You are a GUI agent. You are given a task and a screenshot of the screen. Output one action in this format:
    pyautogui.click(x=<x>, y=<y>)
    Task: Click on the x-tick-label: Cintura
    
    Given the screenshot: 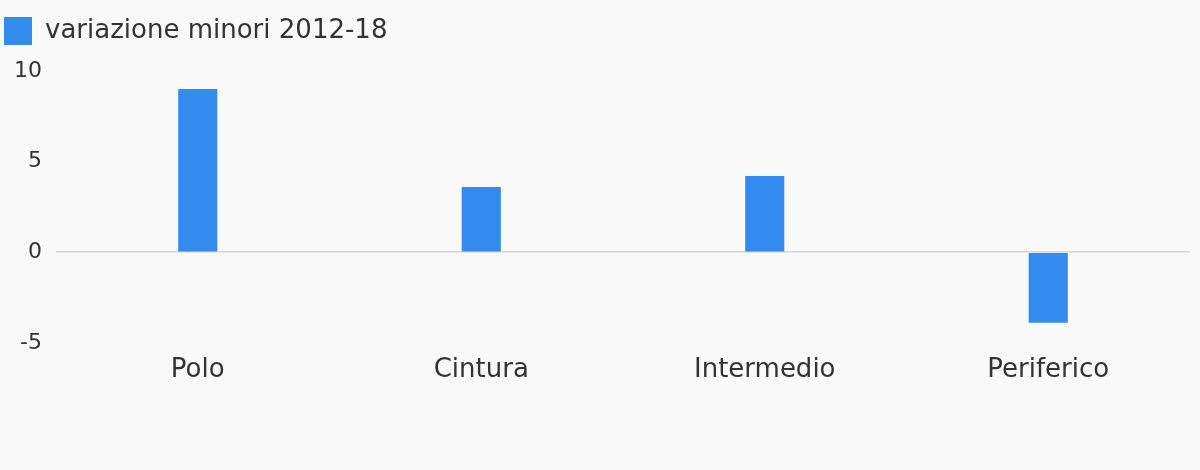 What is the action you would take?
    pyautogui.click(x=481, y=368)
    